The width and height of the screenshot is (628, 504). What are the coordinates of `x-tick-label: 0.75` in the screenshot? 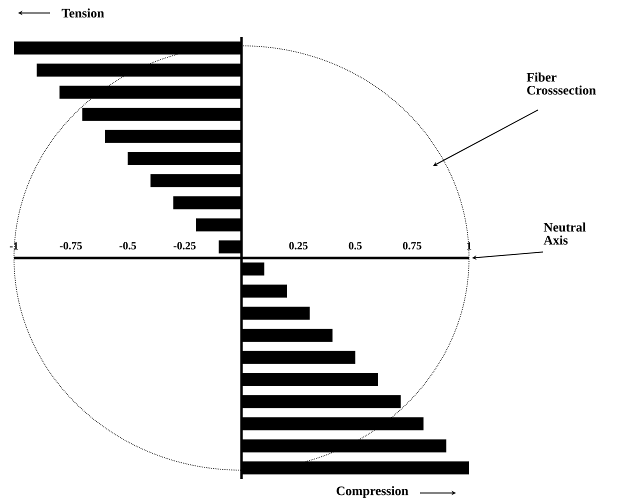 It's located at (412, 246).